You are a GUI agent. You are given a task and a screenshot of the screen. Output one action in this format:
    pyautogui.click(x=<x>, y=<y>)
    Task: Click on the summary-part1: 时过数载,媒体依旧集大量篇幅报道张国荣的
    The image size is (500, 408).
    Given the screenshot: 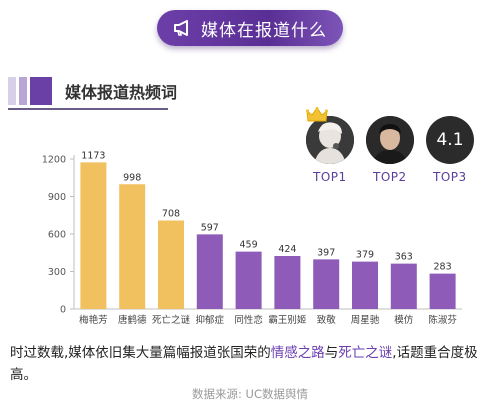 What is the action you would take?
    pyautogui.click(x=140, y=353)
    